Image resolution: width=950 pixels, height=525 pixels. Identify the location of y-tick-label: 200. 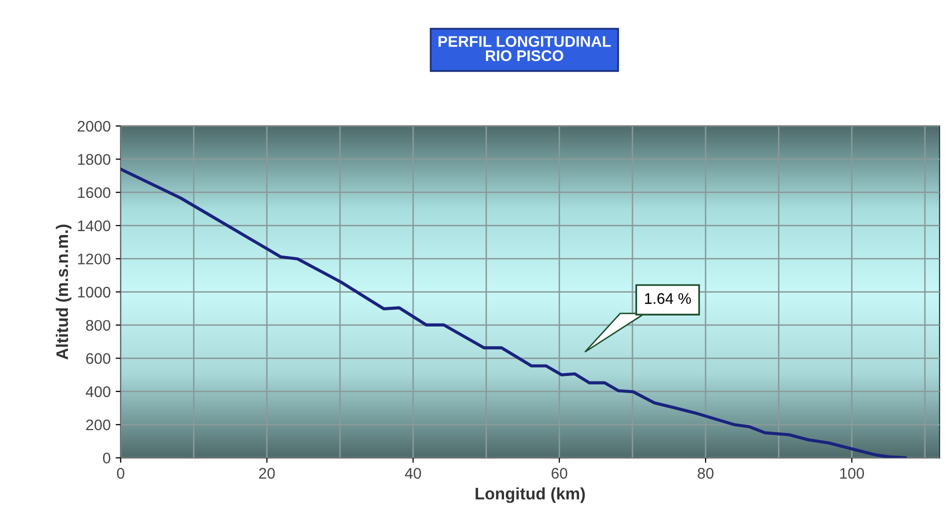
(98, 424).